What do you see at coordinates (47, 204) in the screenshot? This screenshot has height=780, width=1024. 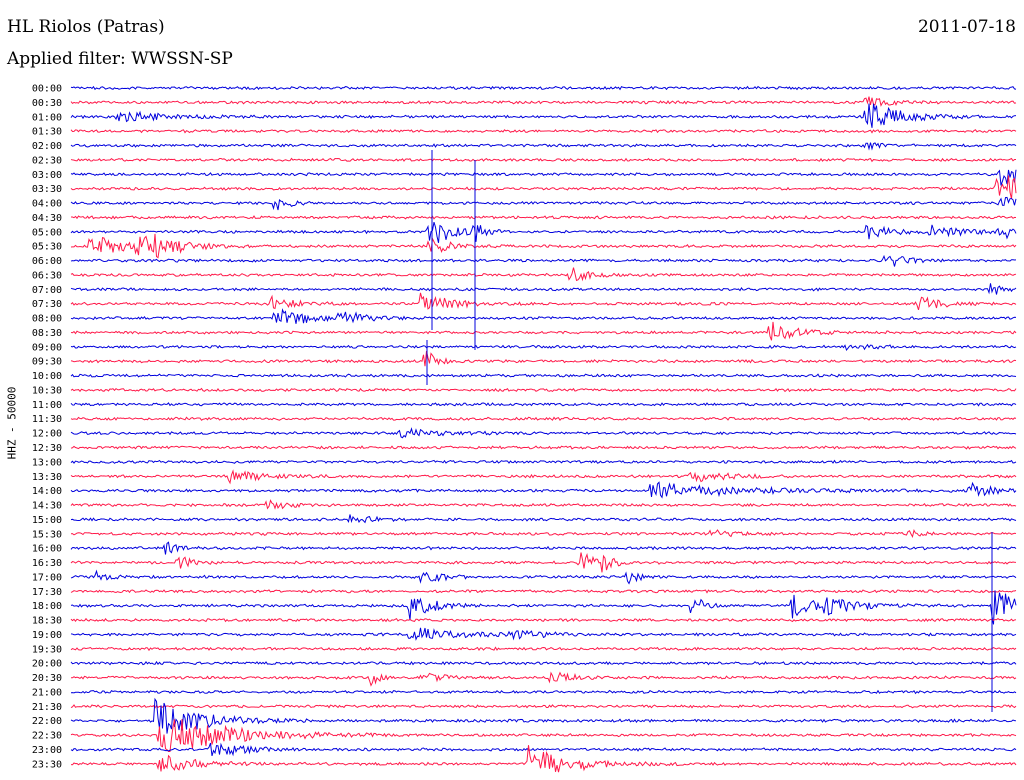 I see `time-label: 04:00` at bounding box center [47, 204].